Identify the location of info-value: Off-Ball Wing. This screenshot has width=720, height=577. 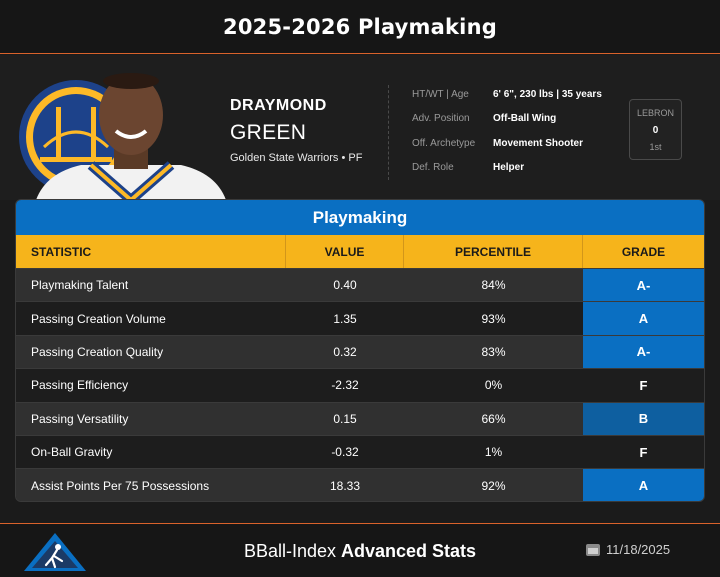
(525, 118).